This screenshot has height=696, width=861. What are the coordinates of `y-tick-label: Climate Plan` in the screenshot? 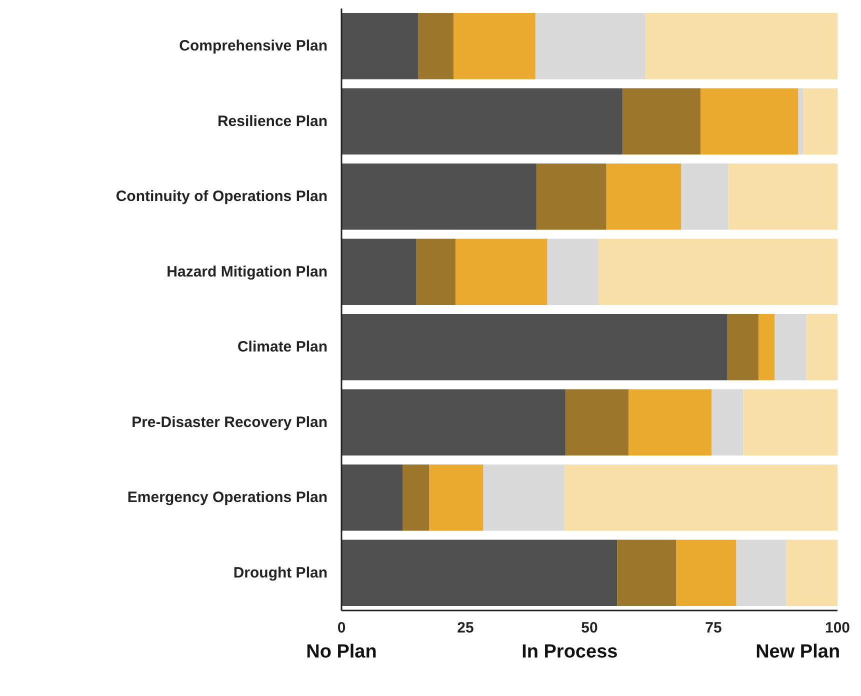 It's located at (282, 347).